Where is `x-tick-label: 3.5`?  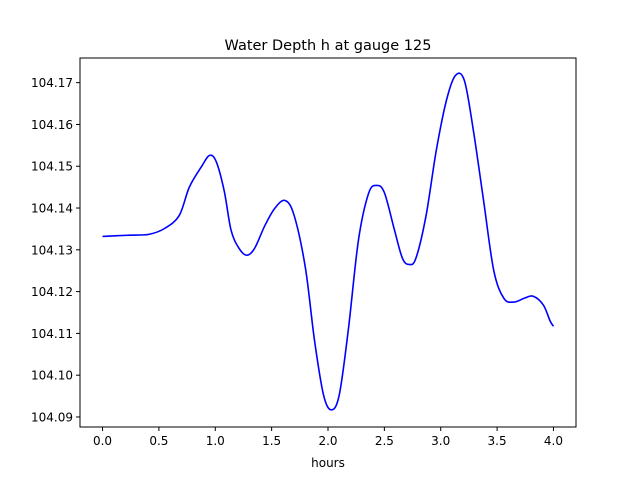 x-tick-label: 3.5 is located at coordinates (497, 441).